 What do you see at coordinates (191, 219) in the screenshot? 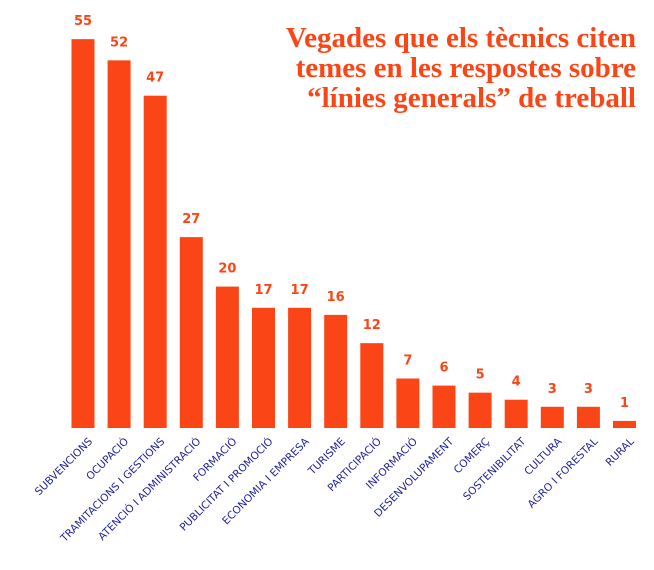
I see `data-label: 27` at bounding box center [191, 219].